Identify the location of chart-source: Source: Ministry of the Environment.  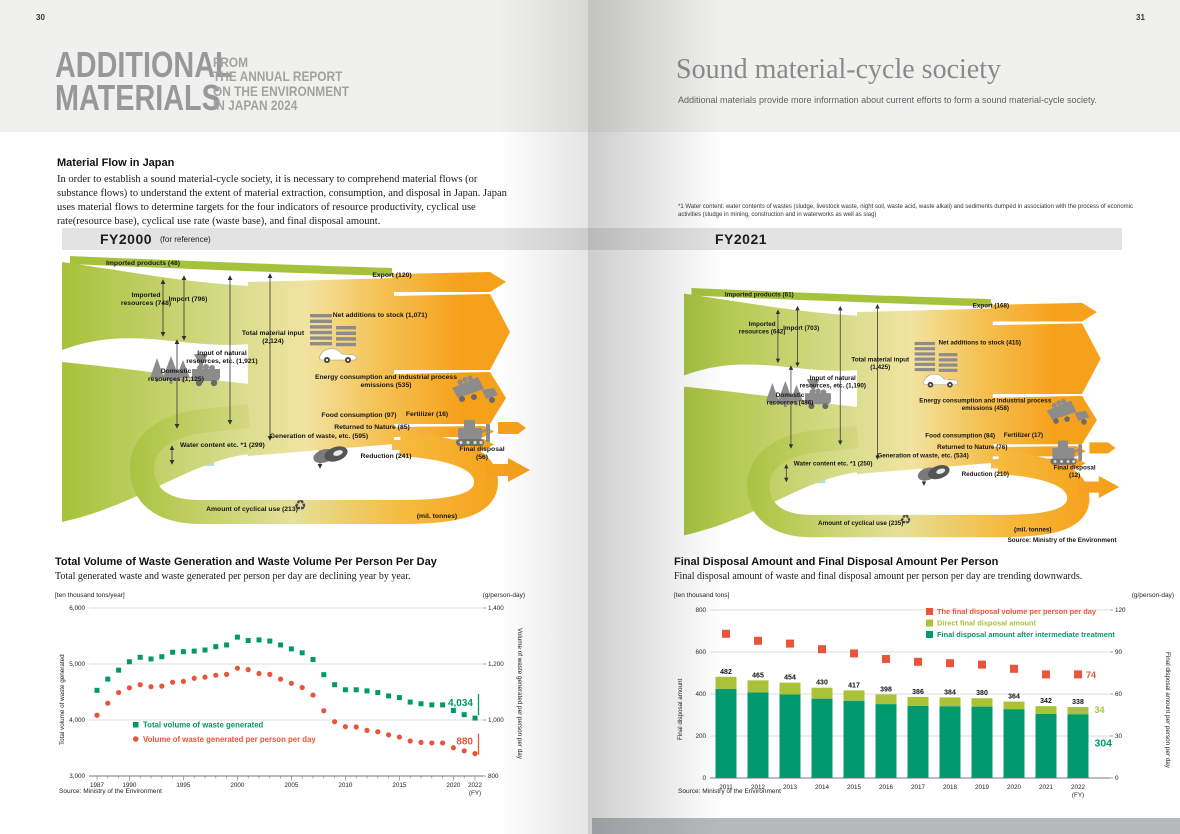
(729, 791).